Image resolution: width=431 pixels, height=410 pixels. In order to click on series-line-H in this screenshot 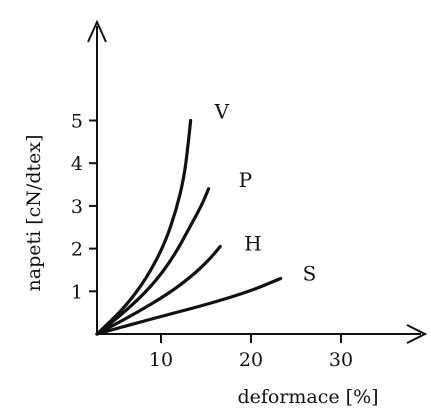, I will do `click(158, 290)`.